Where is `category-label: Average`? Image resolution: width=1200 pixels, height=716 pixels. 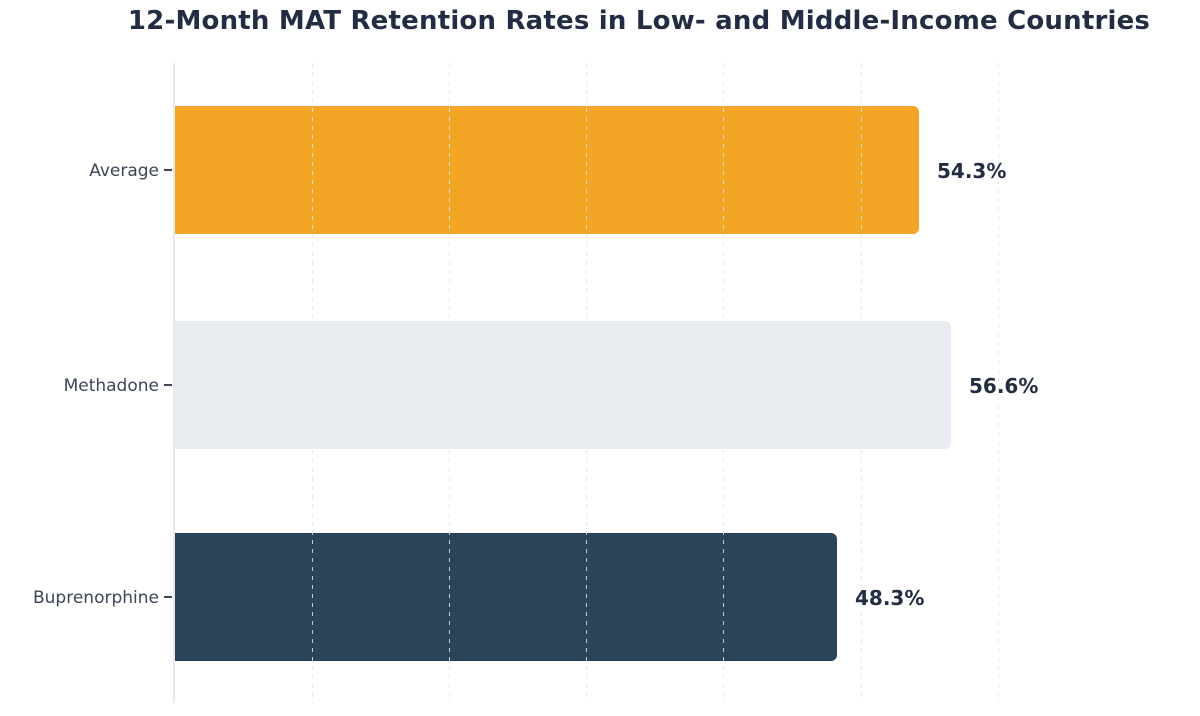
category-label: Average is located at coordinates (124, 171).